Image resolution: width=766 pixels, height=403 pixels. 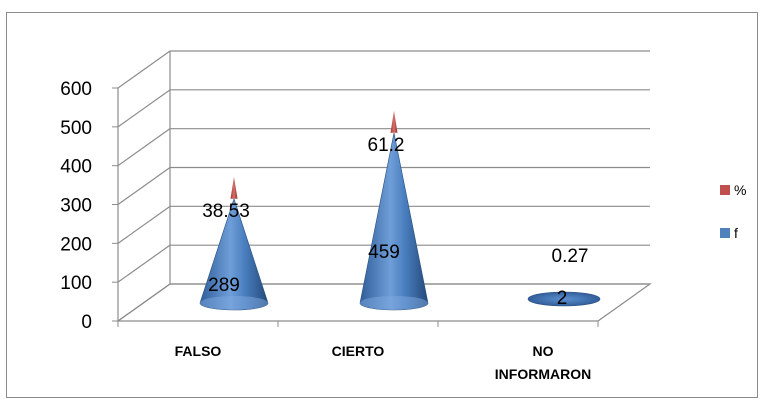 What do you see at coordinates (76, 89) in the screenshot?
I see `y-tick-label: 600` at bounding box center [76, 89].